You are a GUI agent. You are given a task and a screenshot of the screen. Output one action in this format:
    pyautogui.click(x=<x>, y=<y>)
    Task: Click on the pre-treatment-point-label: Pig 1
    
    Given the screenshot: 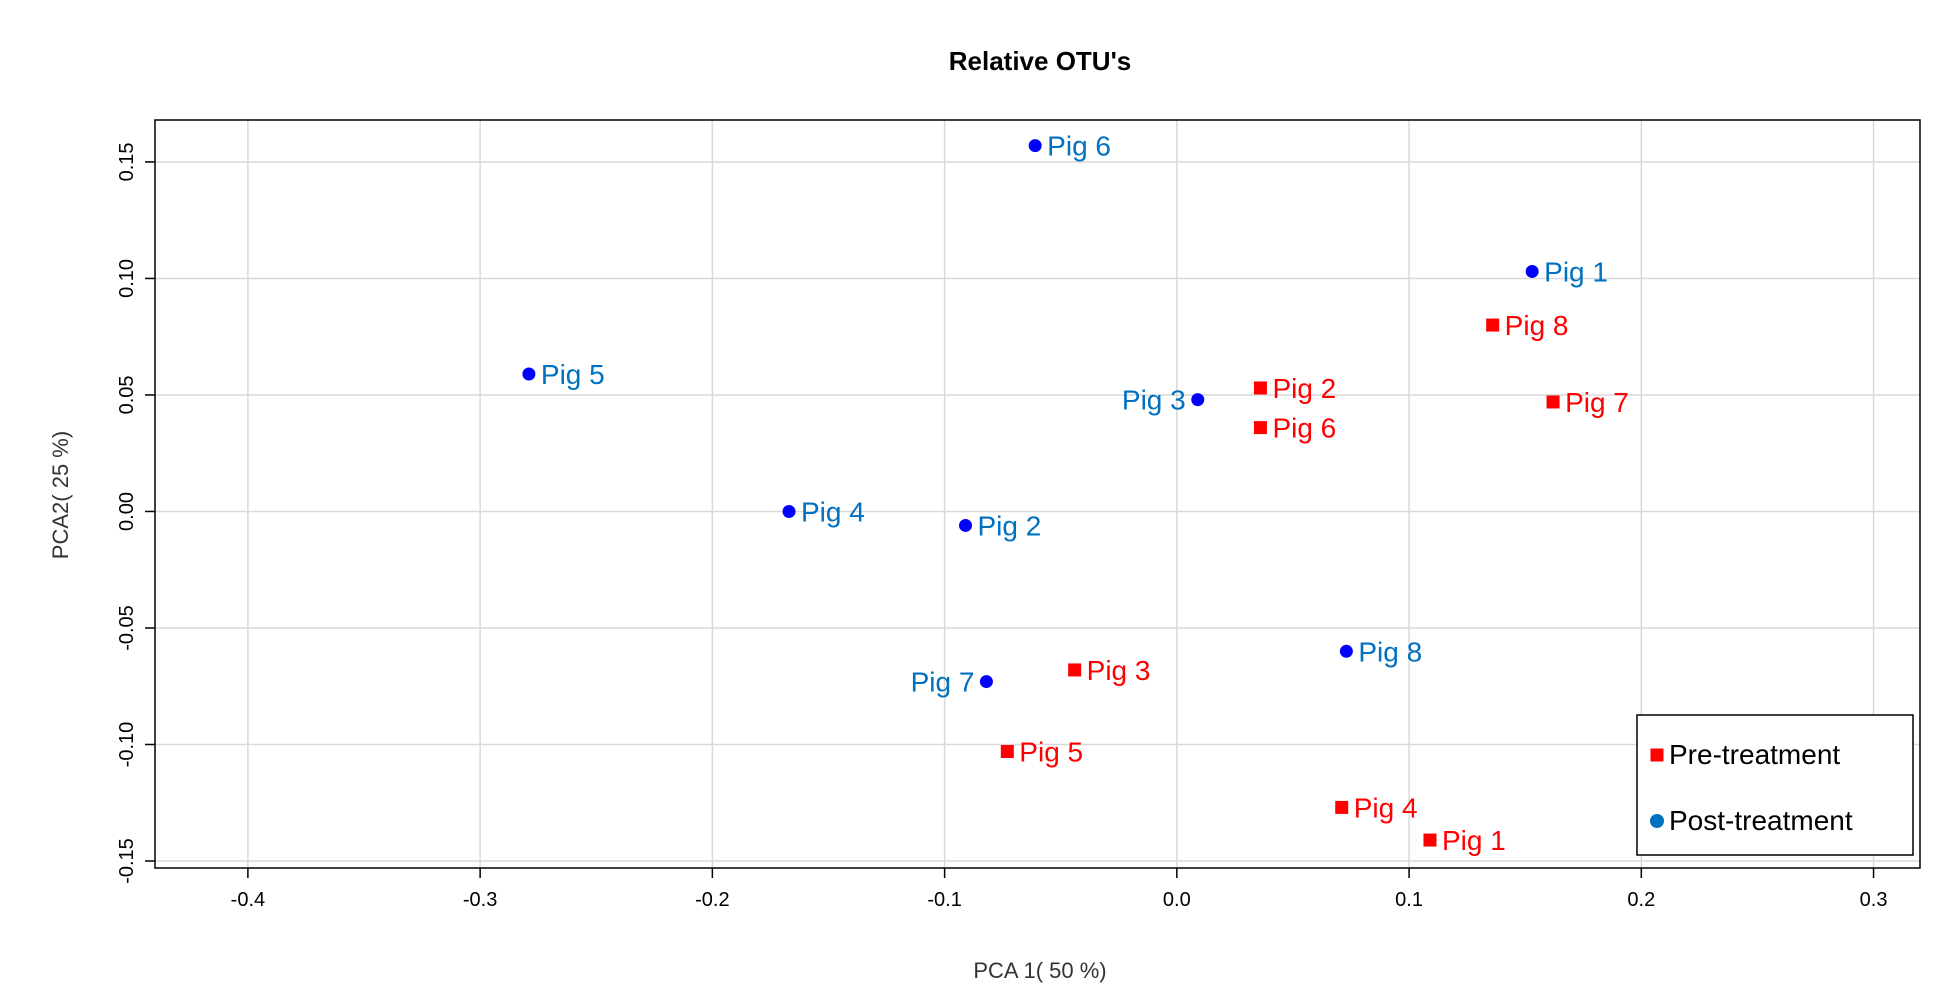 What is the action you would take?
    pyautogui.click(x=1474, y=840)
    